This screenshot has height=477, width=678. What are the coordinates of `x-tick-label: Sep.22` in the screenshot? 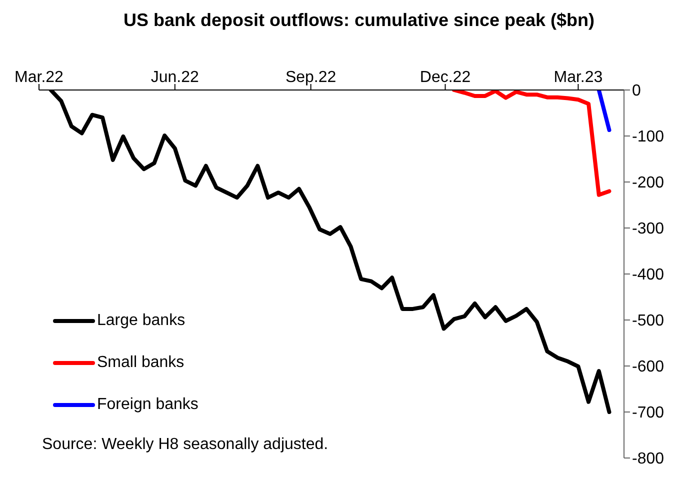 It's located at (310, 77).